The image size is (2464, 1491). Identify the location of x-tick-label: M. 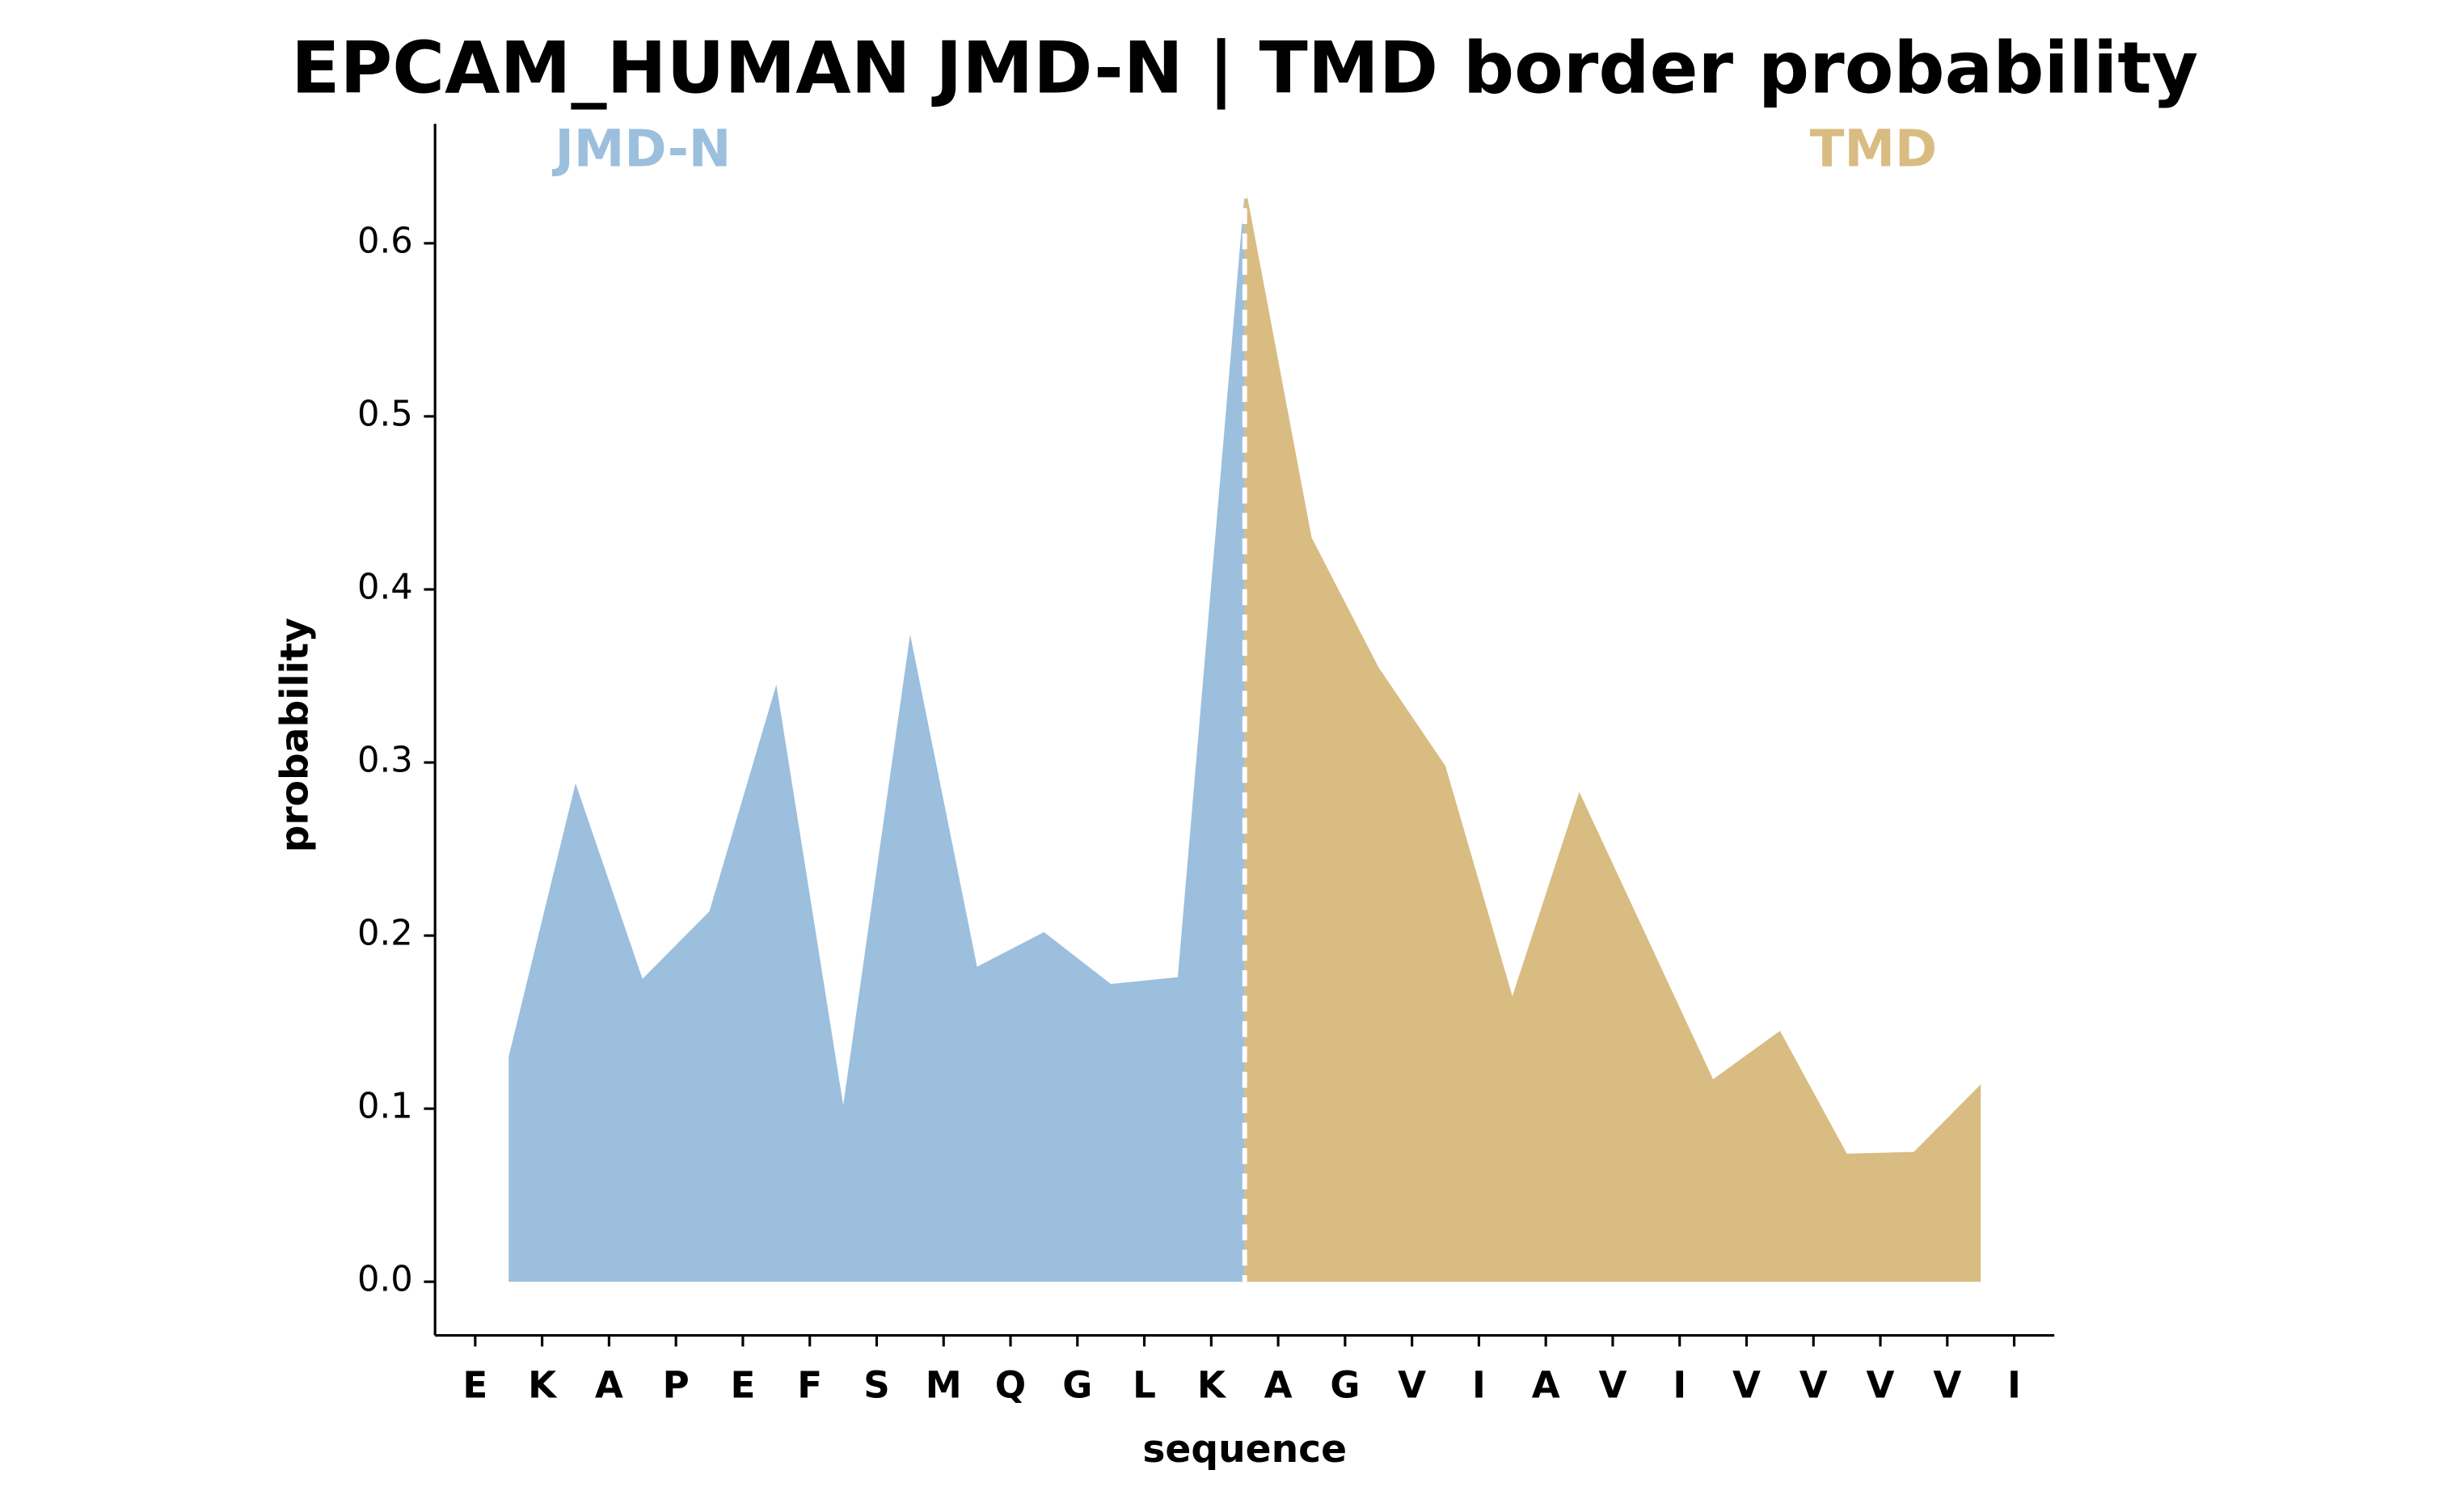
(944, 1384).